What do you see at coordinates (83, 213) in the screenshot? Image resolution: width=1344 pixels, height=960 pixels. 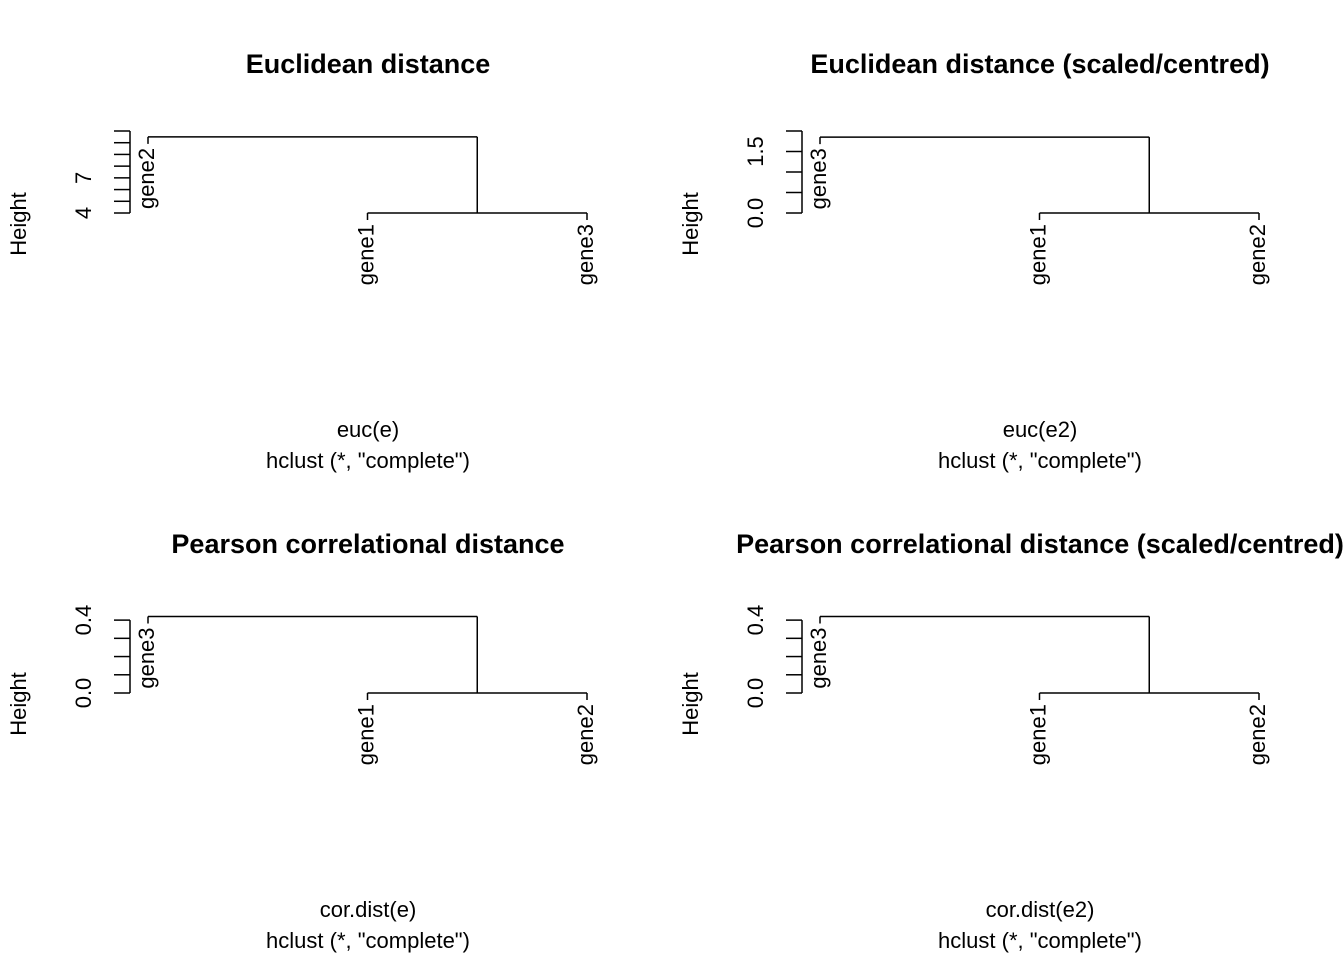 I see `y-tick-label: 4` at bounding box center [83, 213].